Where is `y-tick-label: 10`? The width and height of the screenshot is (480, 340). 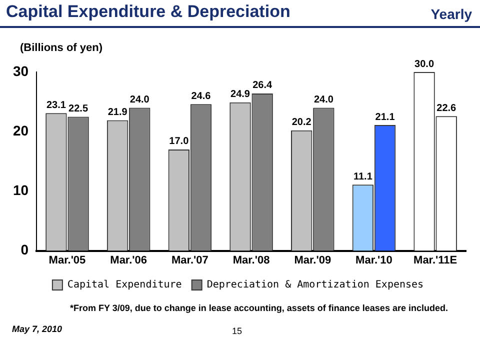
y-tick-label: 10 is located at coordinates (20, 190).